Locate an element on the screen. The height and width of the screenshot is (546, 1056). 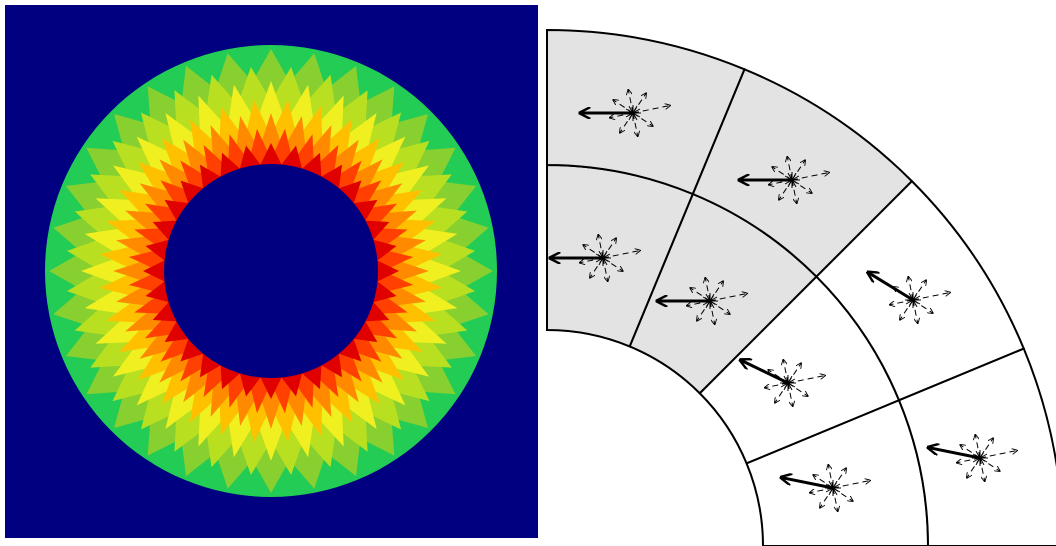
cell is located at coordinates (646, 112).